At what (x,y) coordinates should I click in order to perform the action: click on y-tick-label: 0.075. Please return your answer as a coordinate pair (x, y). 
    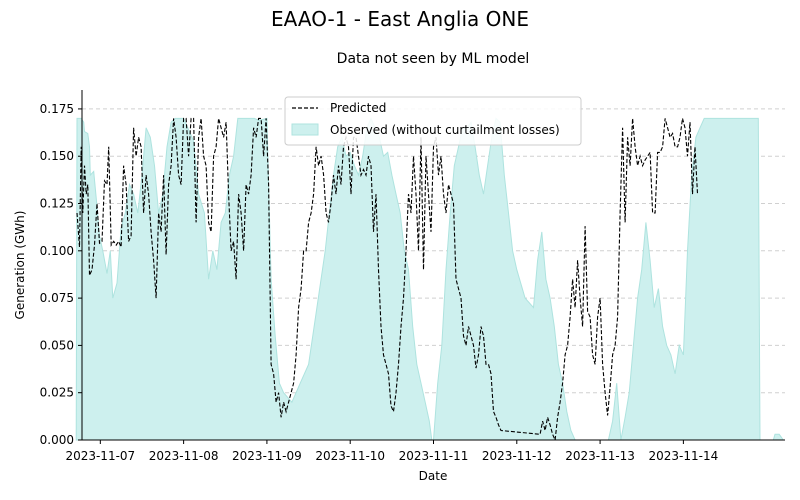
    Looking at the image, I should click on (57, 298).